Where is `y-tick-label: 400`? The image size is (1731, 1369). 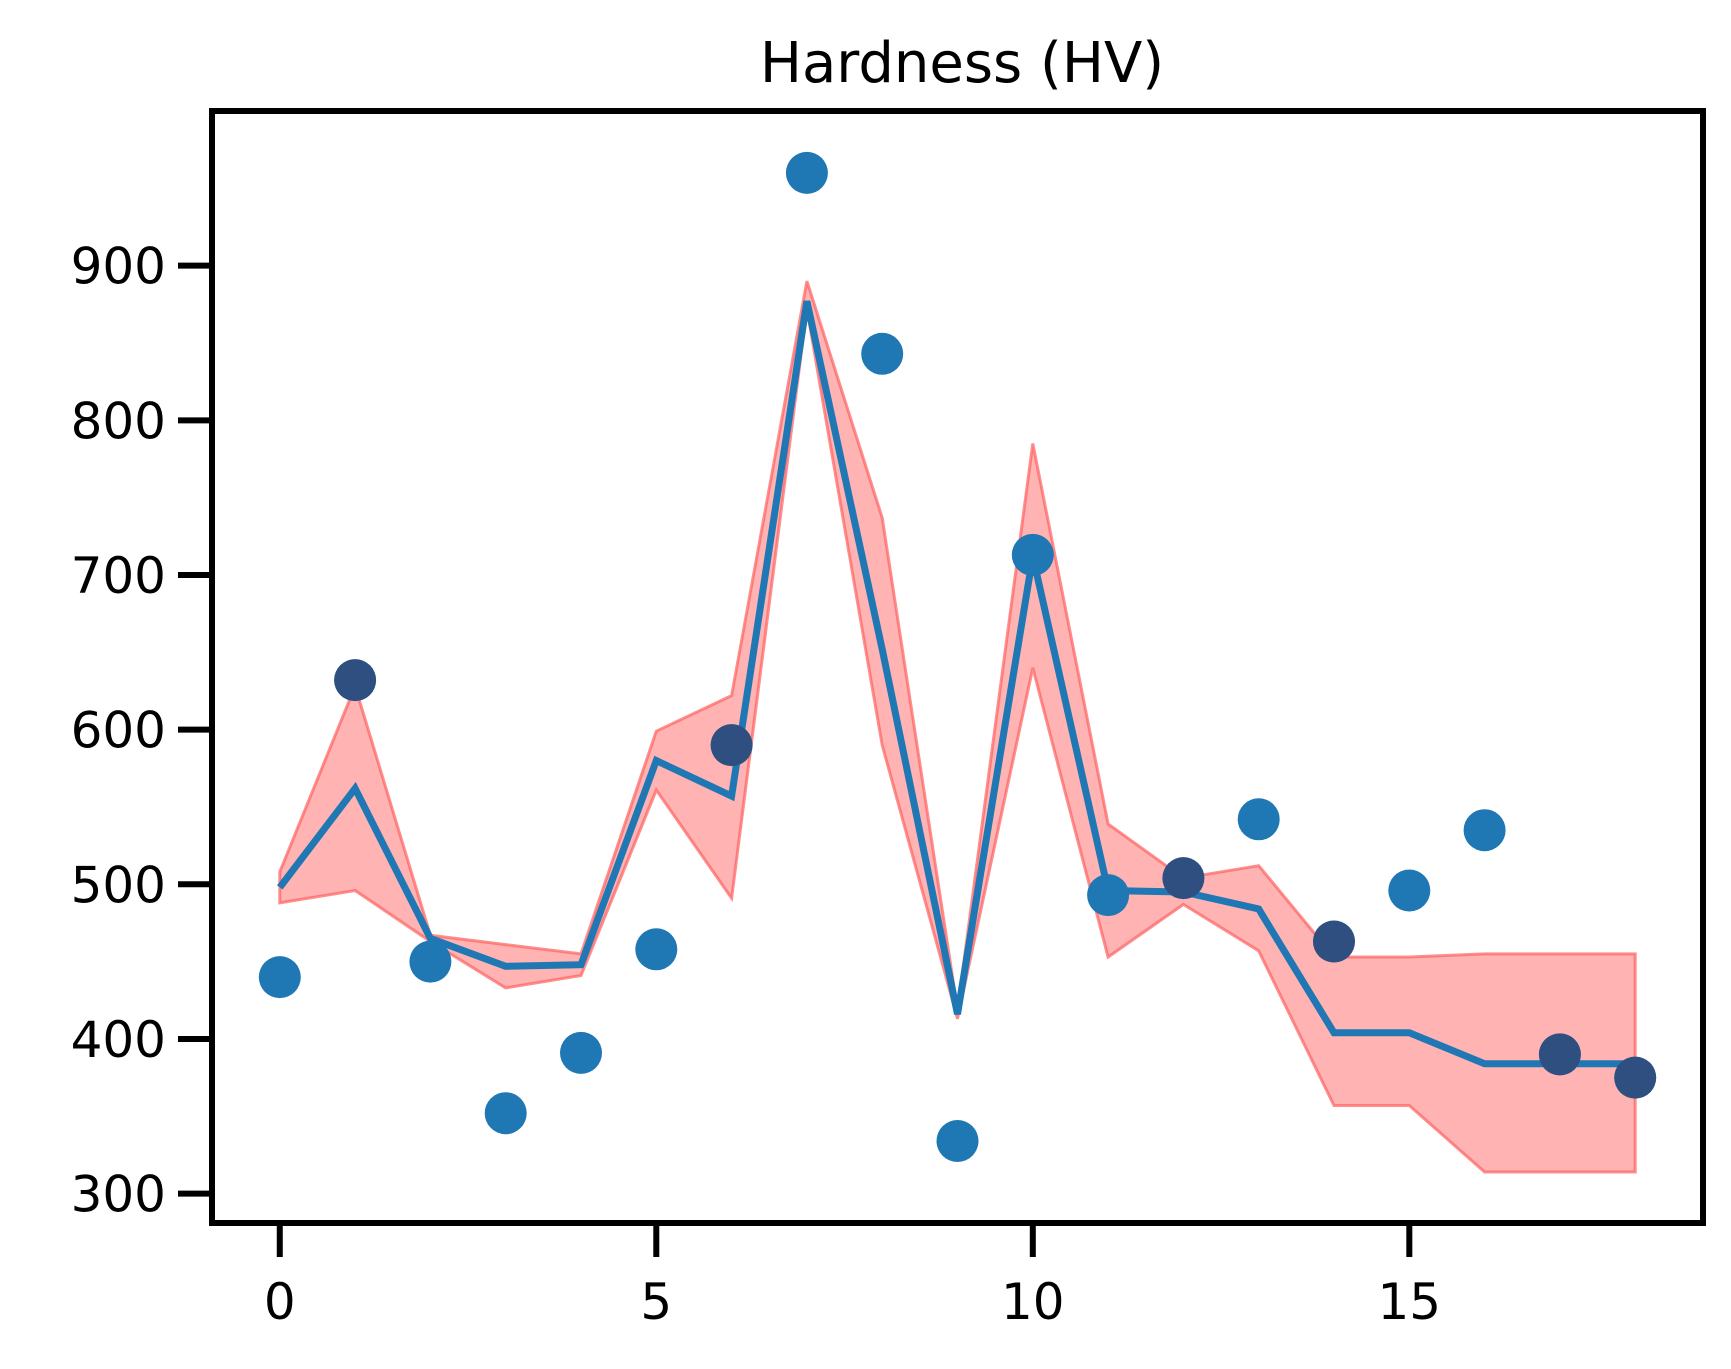
y-tick-label: 400 is located at coordinates (118, 1040).